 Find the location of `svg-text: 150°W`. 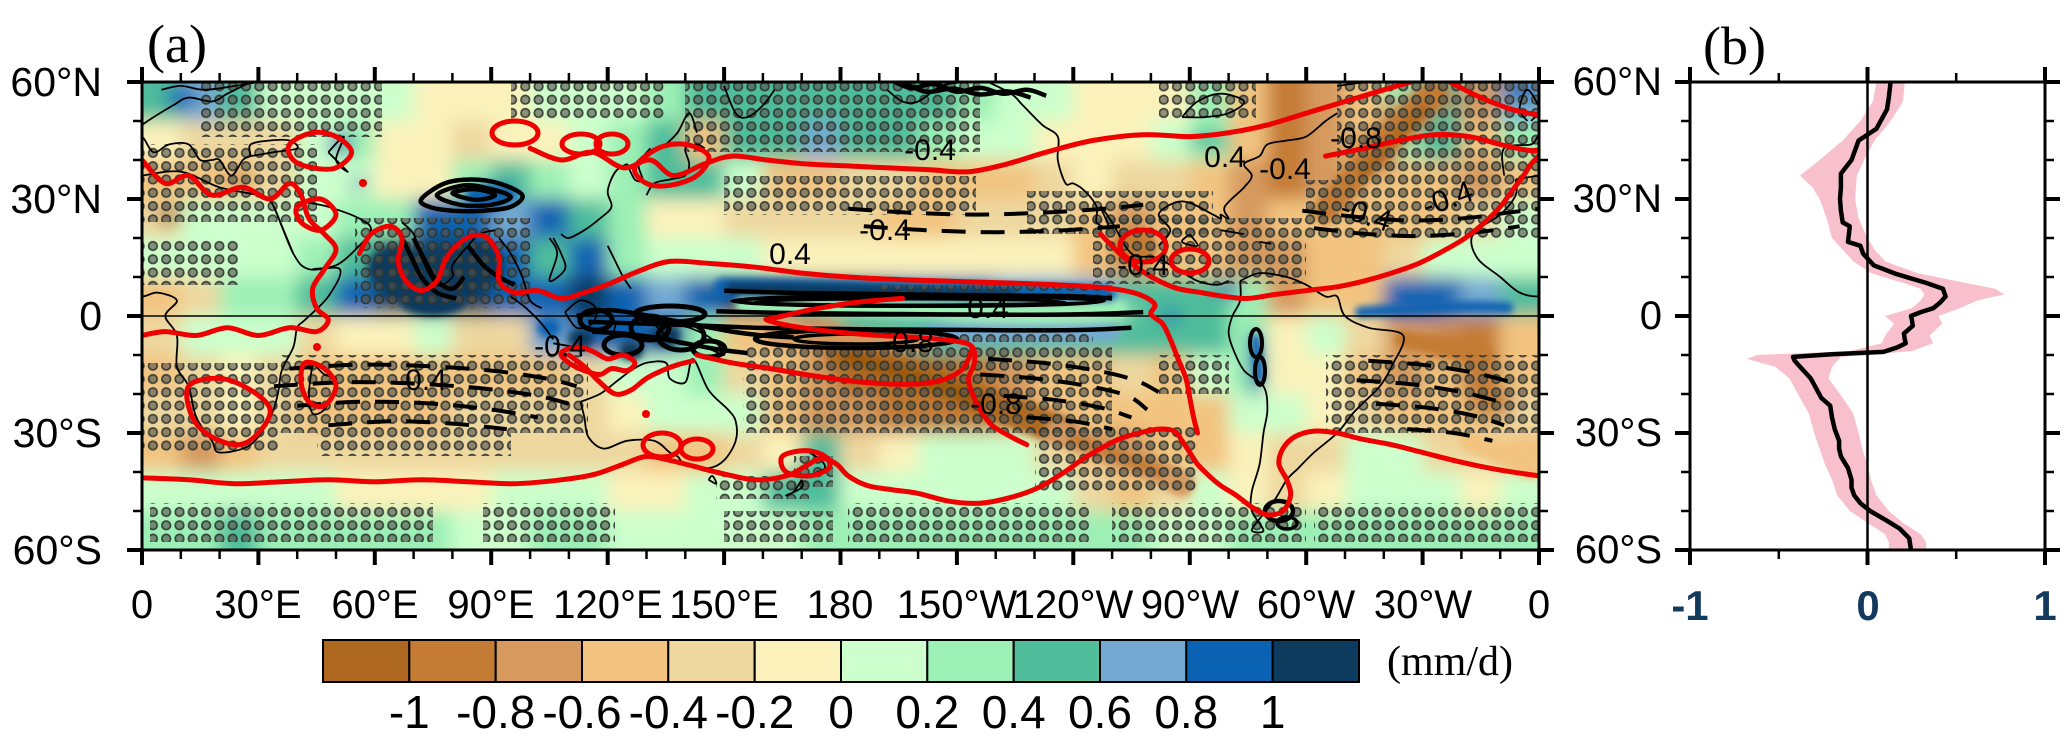

svg-text: 150°W is located at coordinates (957, 605).